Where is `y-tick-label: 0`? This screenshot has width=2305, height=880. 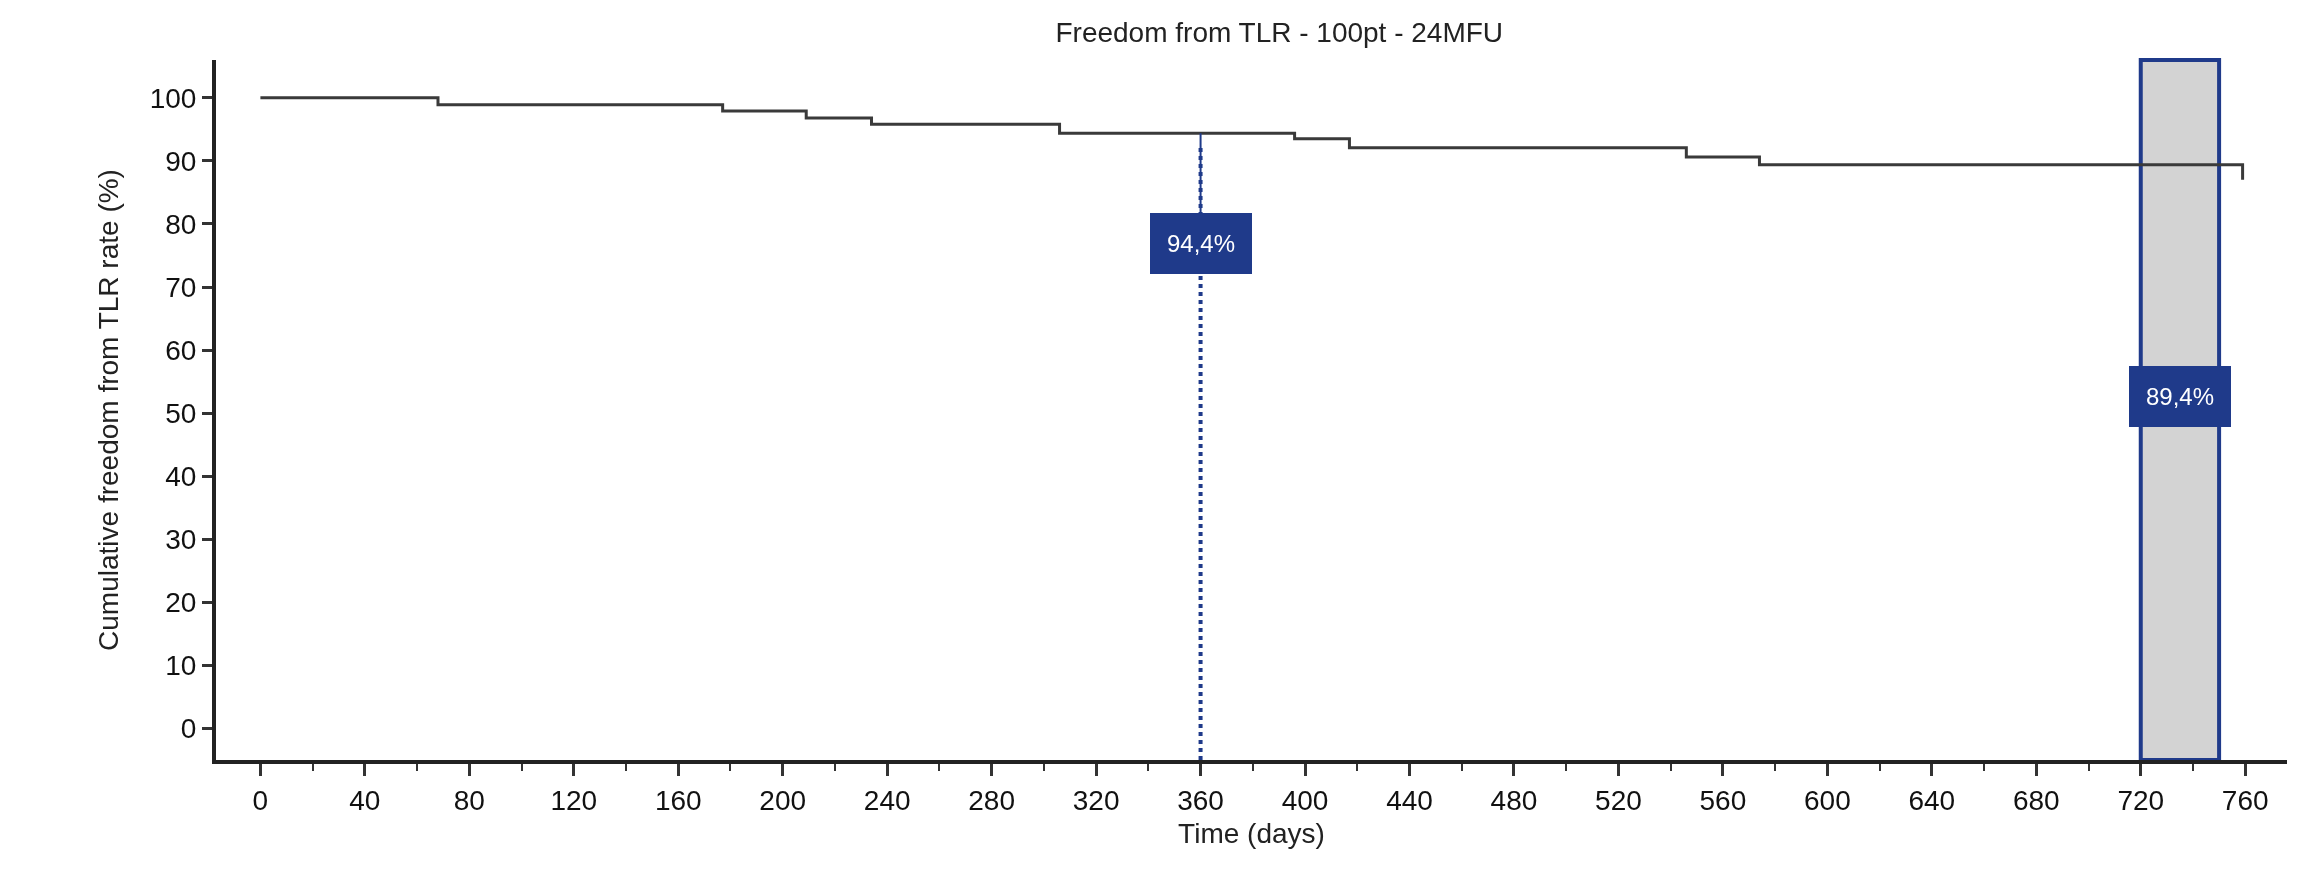
y-tick-label: 0 is located at coordinates (188, 729).